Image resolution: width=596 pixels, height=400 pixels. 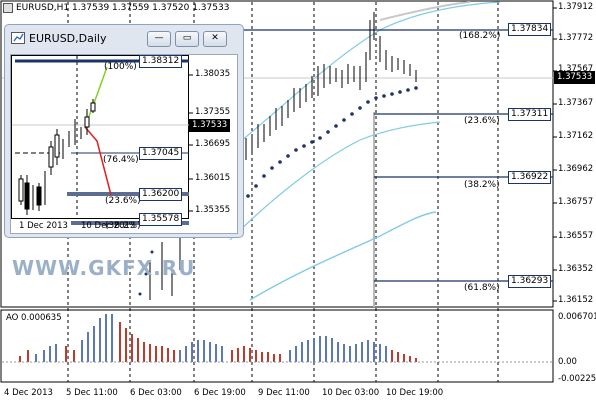 I want to click on daily-fib-label: (76.4%), so click(x=121, y=160).